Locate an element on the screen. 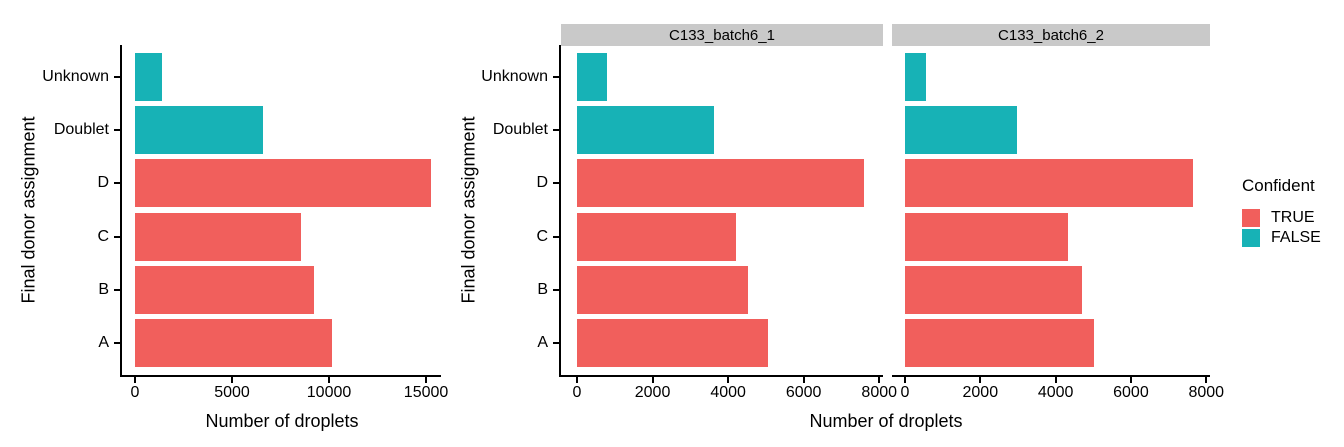  bar-facet-2-a is located at coordinates (1000, 343).